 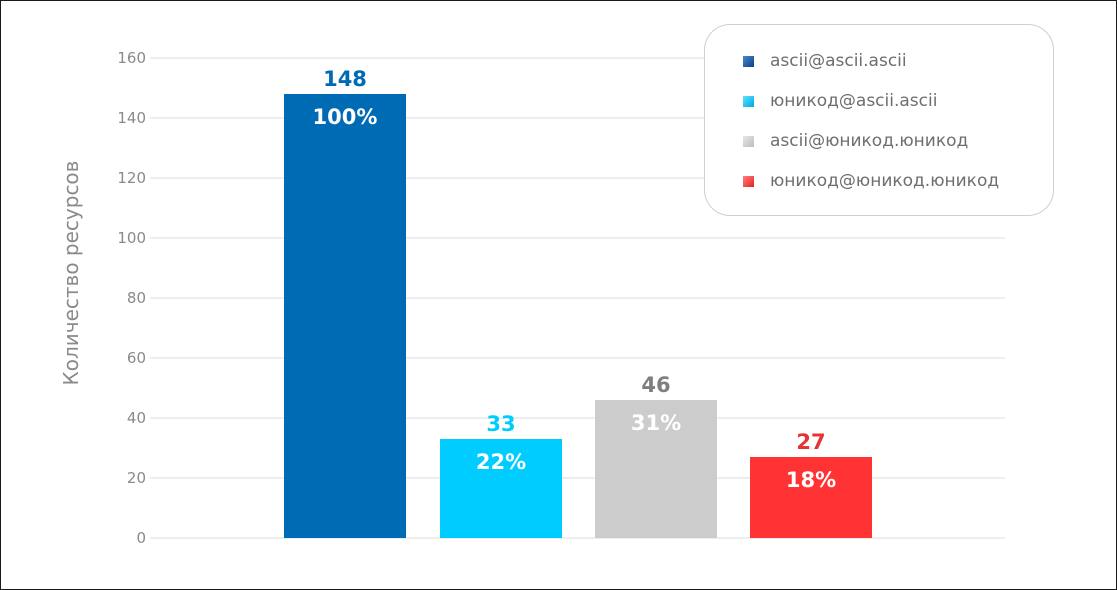 I want to click on y-tick-label: 160, so click(x=131, y=58).